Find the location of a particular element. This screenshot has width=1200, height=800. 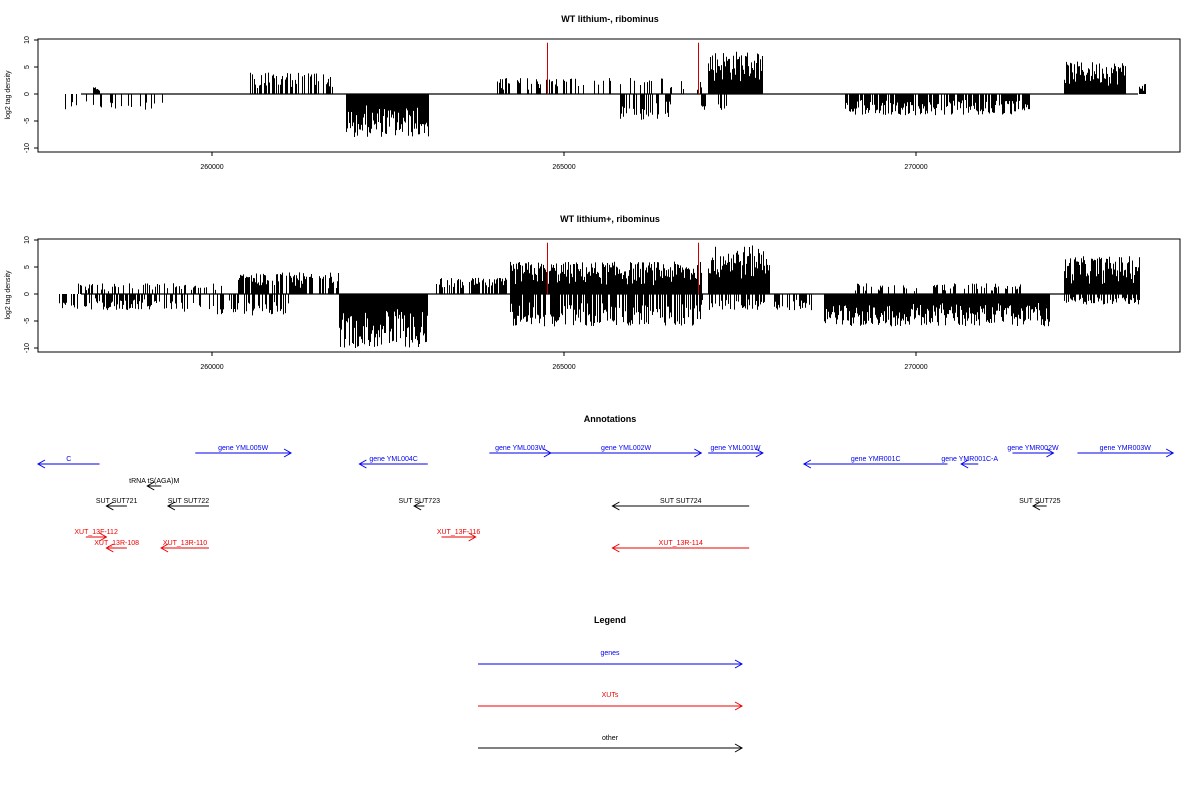

other-feature-label: SUT SUT722 is located at coordinates (189, 501).